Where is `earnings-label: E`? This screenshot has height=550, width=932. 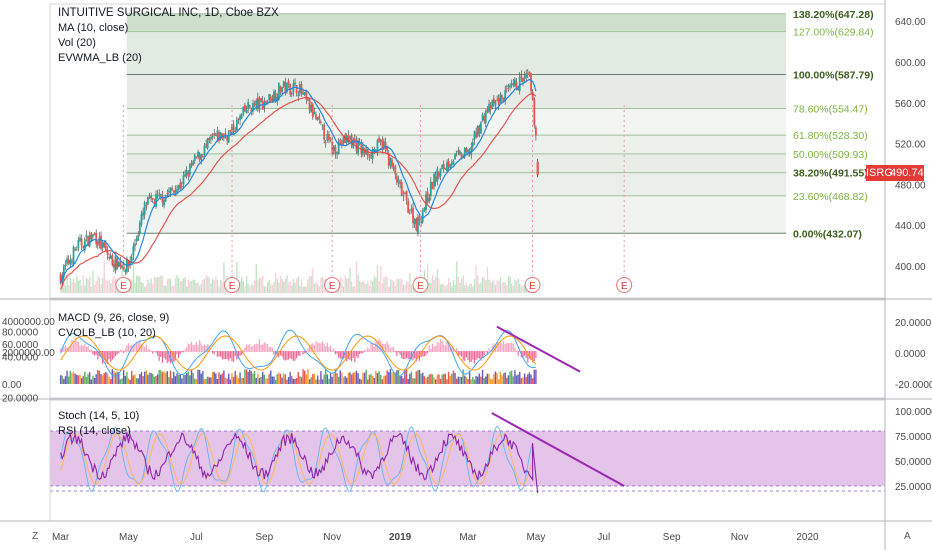 earnings-label: E is located at coordinates (332, 286).